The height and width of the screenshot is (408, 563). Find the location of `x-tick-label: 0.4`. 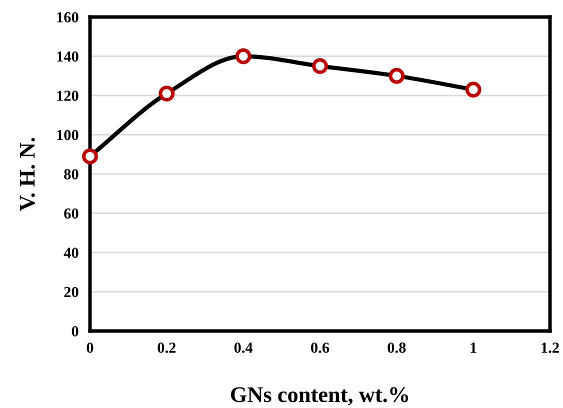

x-tick-label: 0.4 is located at coordinates (243, 347).